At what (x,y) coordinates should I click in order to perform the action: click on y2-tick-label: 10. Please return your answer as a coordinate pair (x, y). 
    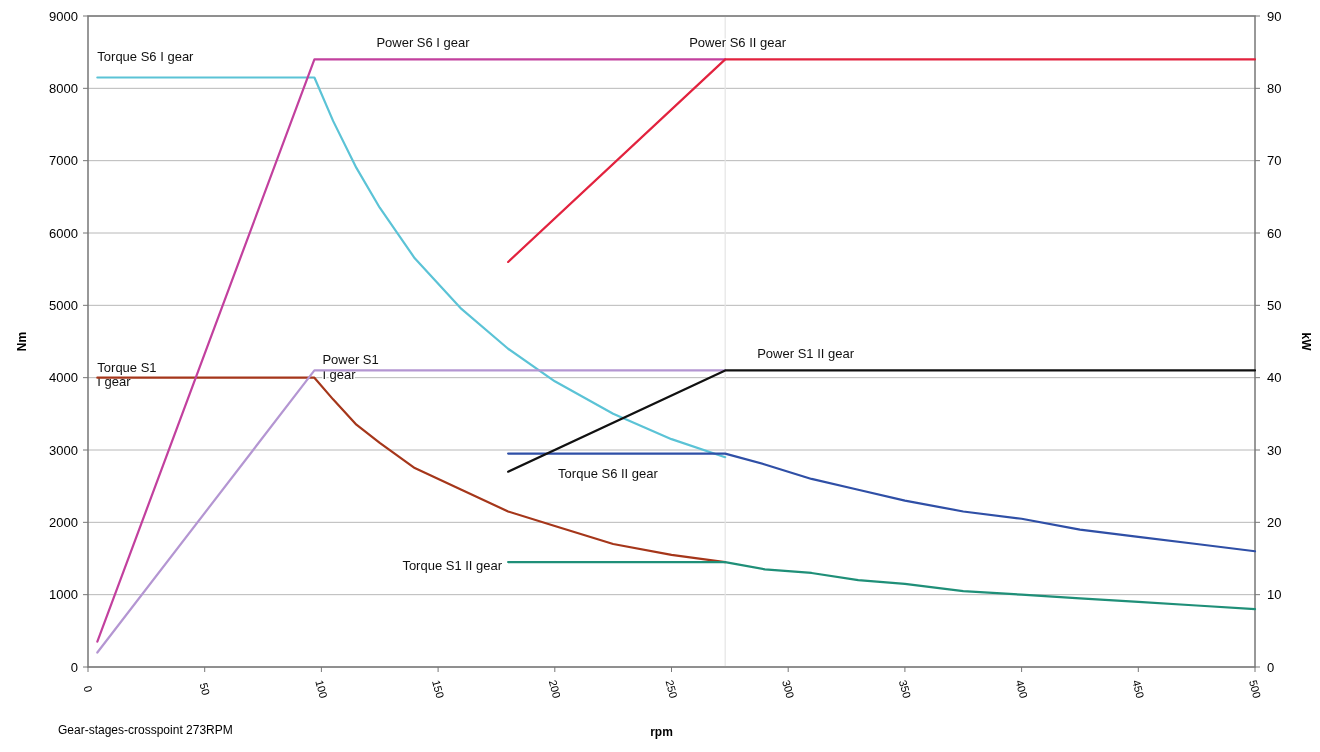
    Looking at the image, I should click on (1274, 595).